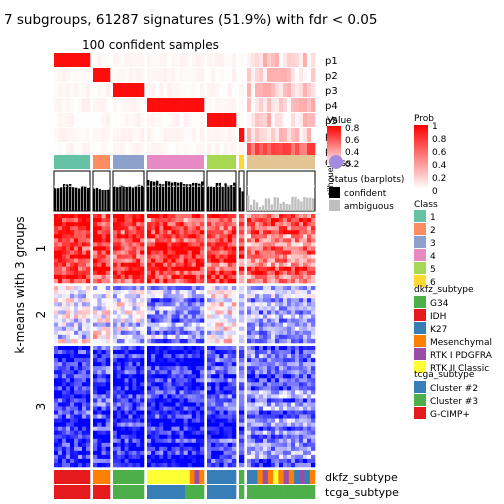 The image size is (504, 504). Describe the element at coordinates (138, 120) in the screenshot. I see `prob-cell-p5` at that location.